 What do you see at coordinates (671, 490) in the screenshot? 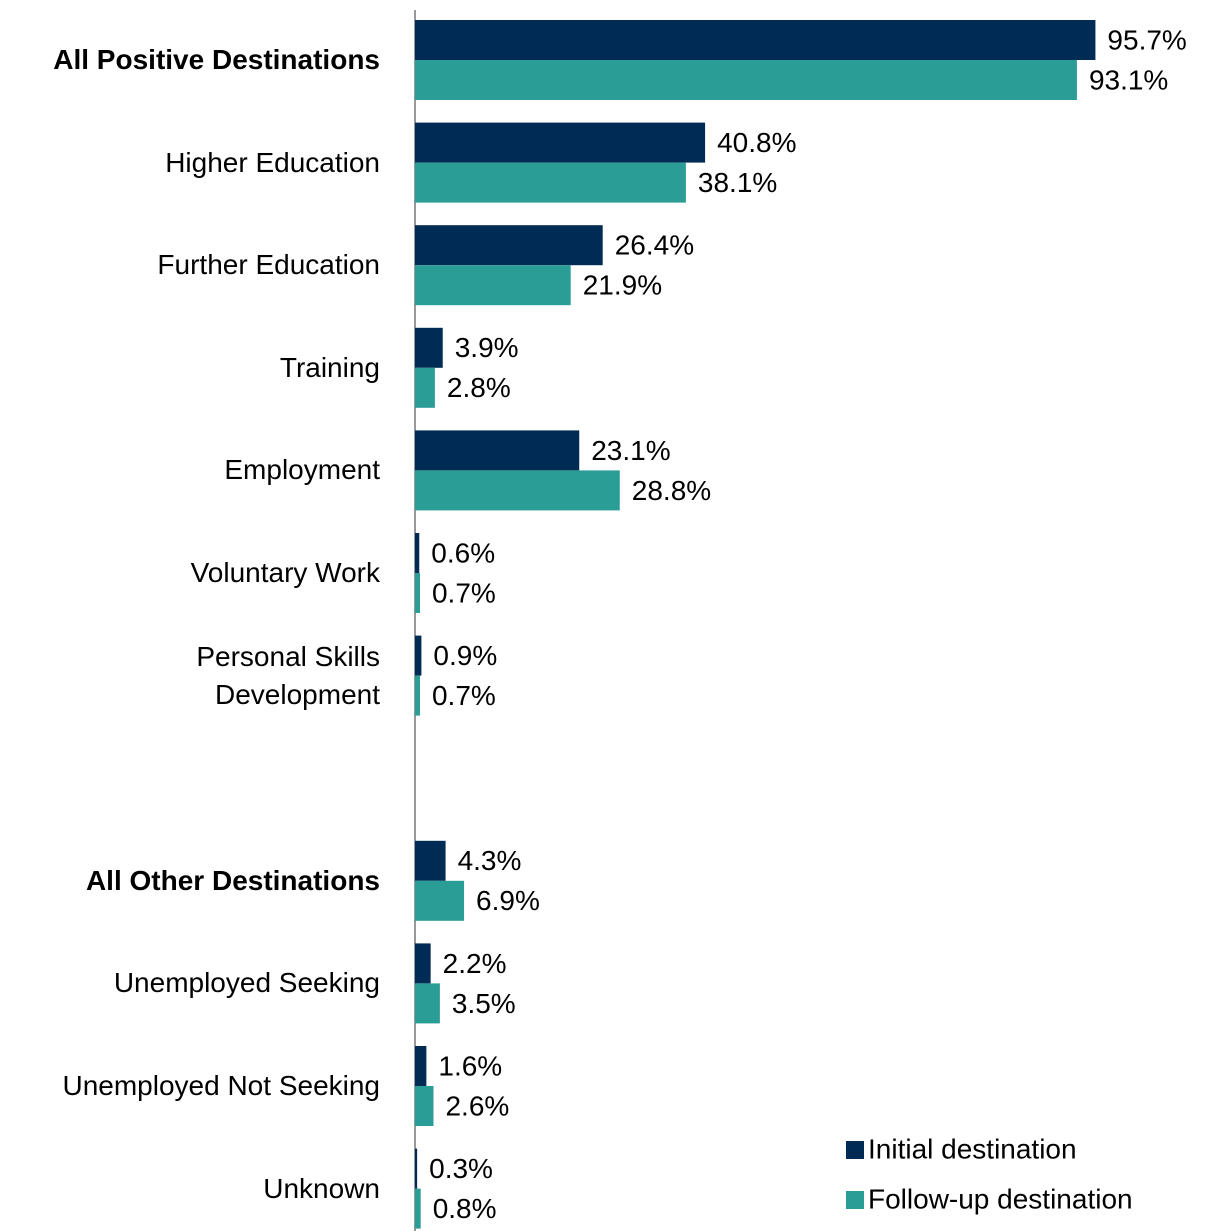
I see `value-label: 28.8%` at bounding box center [671, 490].